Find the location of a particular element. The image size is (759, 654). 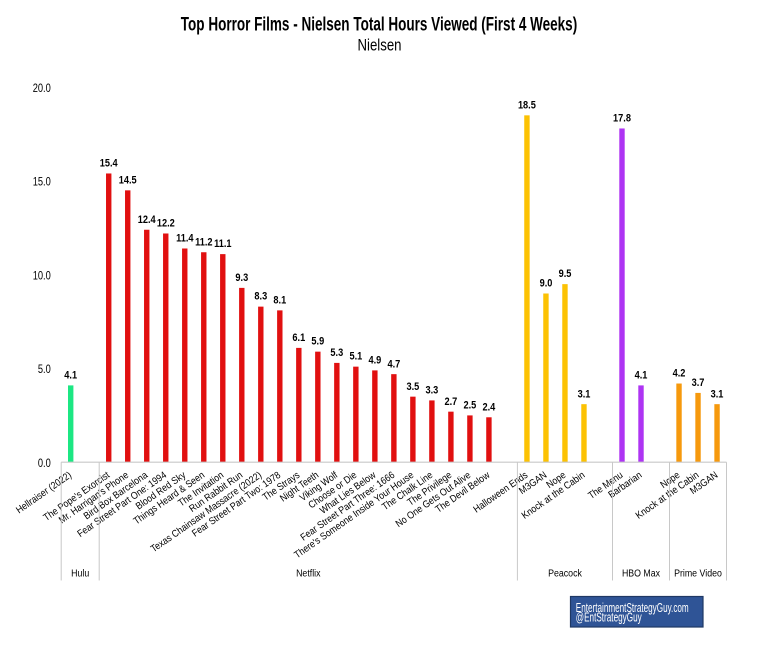

svg-text: 2.7 is located at coordinates (451, 402).